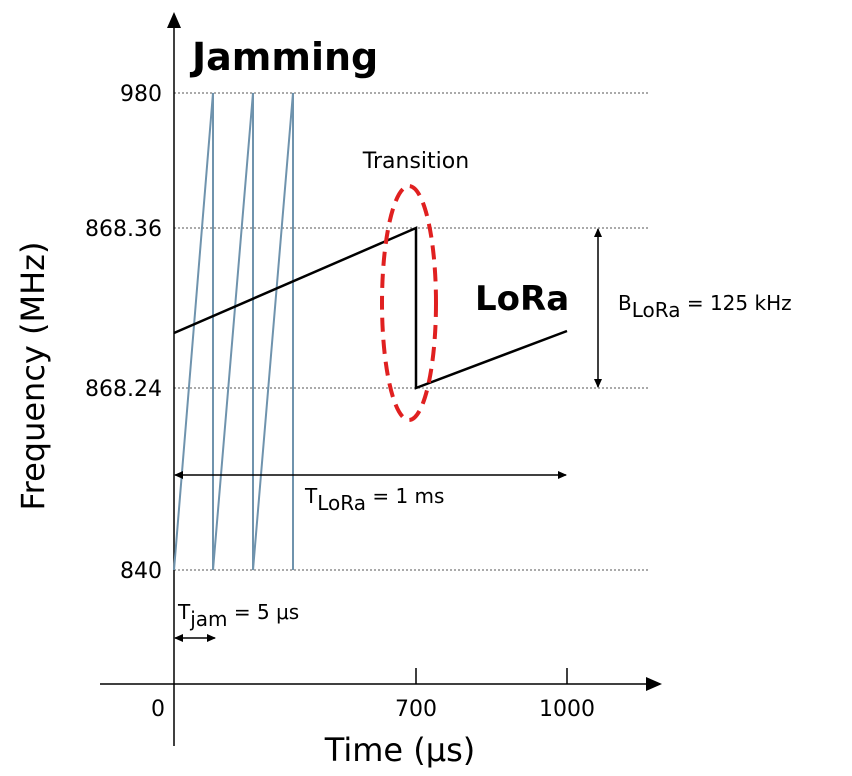  Describe the element at coordinates (233, 331) in the screenshot. I see `jamming-sweep` at that location.